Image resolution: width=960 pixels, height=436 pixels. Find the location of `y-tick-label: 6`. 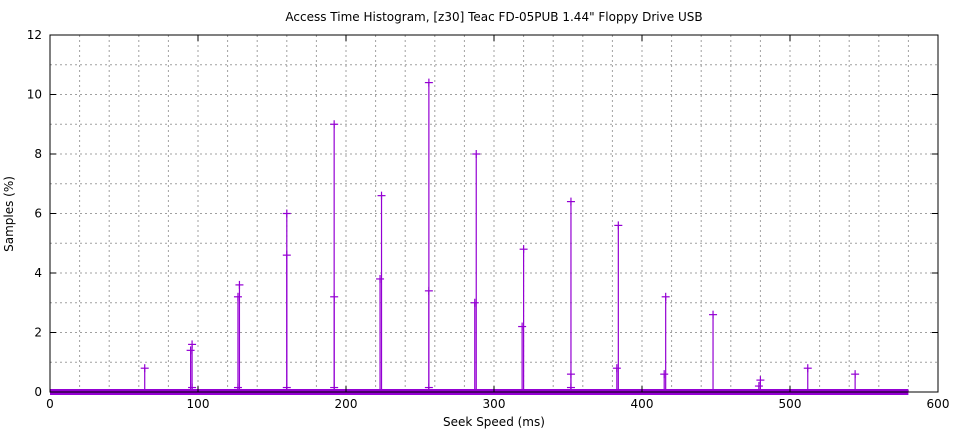

y-tick-label: 6 is located at coordinates (38, 214).